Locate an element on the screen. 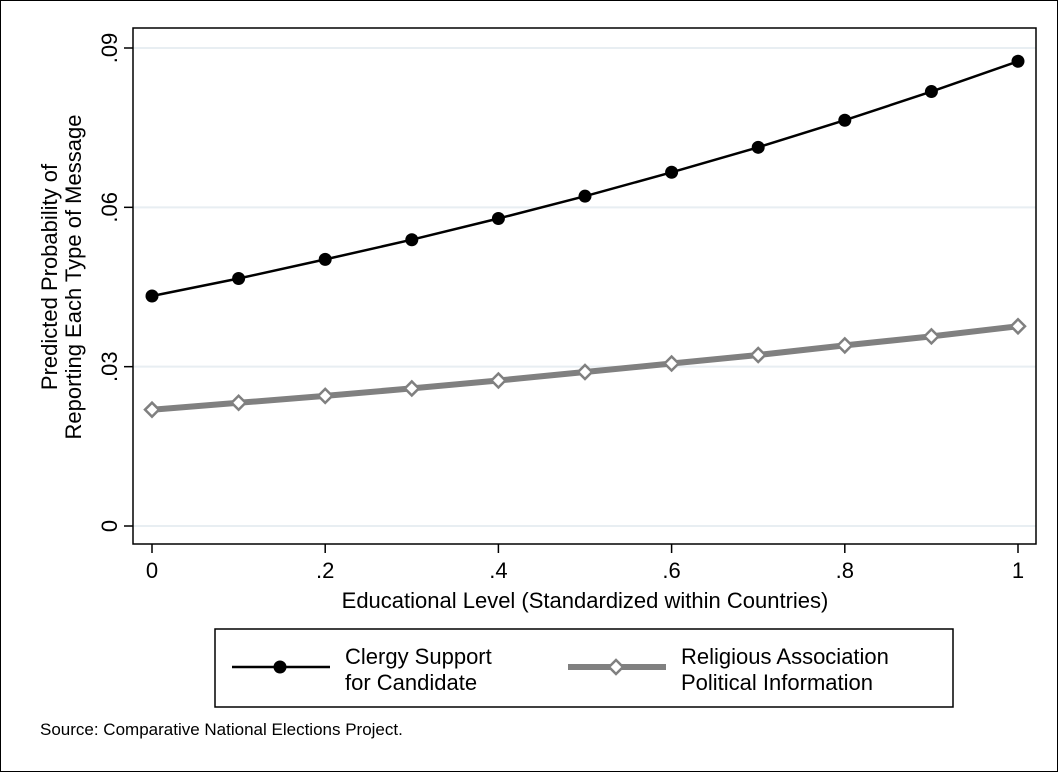 Image resolution: width=1058 pixels, height=772 pixels. y-axis-label-line-1: Predicted Probability of is located at coordinates (49, 276).